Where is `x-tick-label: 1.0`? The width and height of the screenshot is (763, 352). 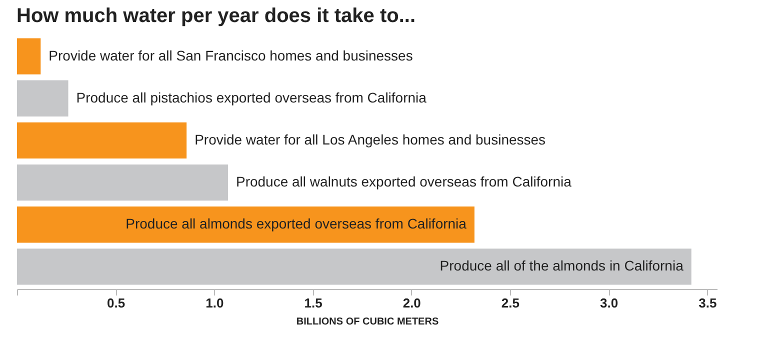
x-tick-label: 1.0 is located at coordinates (215, 303).